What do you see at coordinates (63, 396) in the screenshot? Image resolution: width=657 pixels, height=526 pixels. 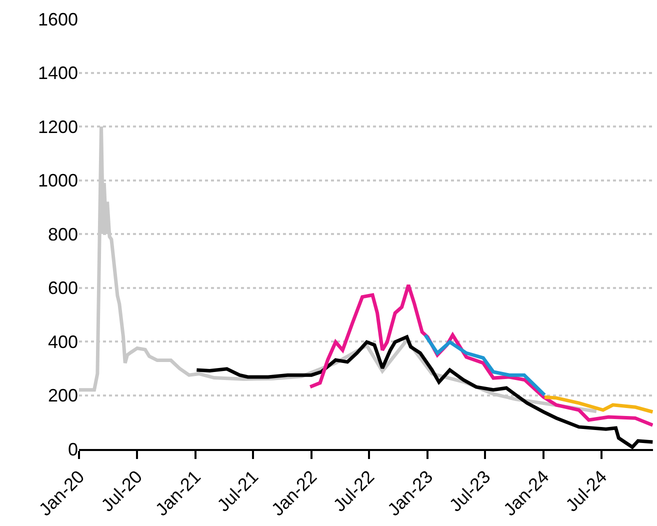 I see `y-tick-label: 200` at bounding box center [63, 396].